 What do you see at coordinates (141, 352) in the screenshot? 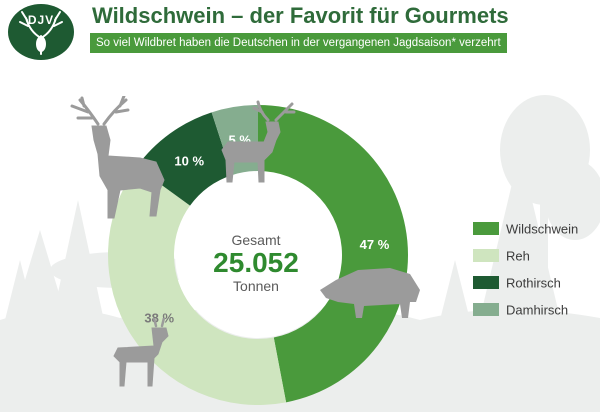
I see `roe-deer-icon` at bounding box center [141, 352].